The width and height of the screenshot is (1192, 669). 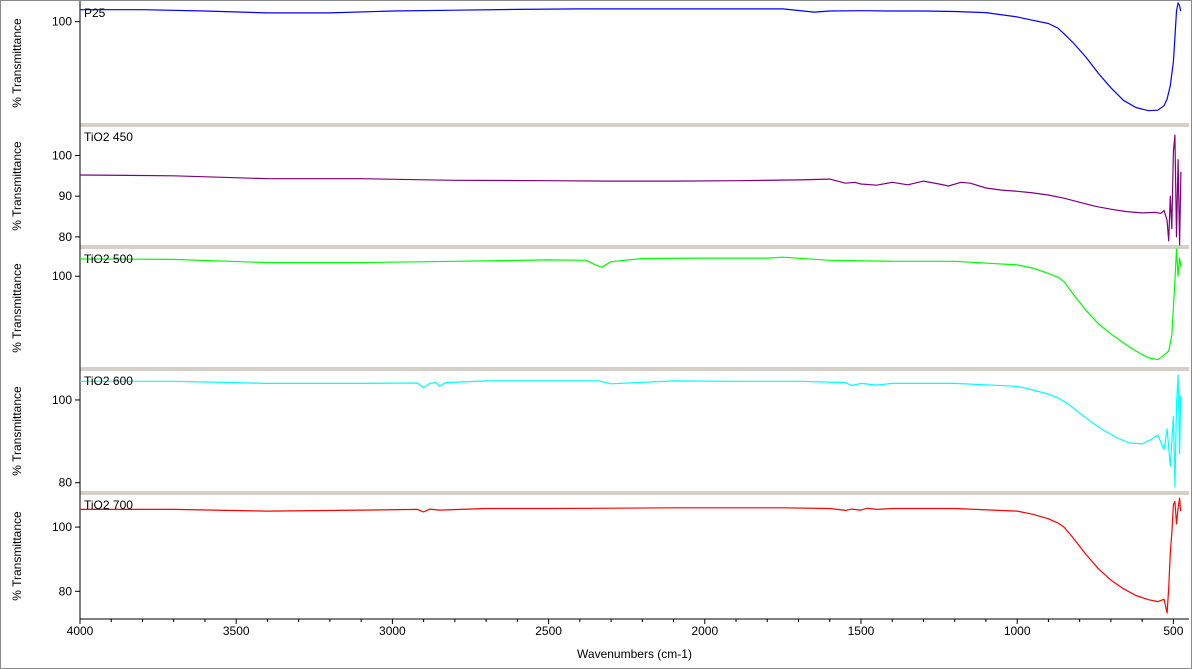 I want to click on panel-title: TiO2 450, so click(x=108, y=137).